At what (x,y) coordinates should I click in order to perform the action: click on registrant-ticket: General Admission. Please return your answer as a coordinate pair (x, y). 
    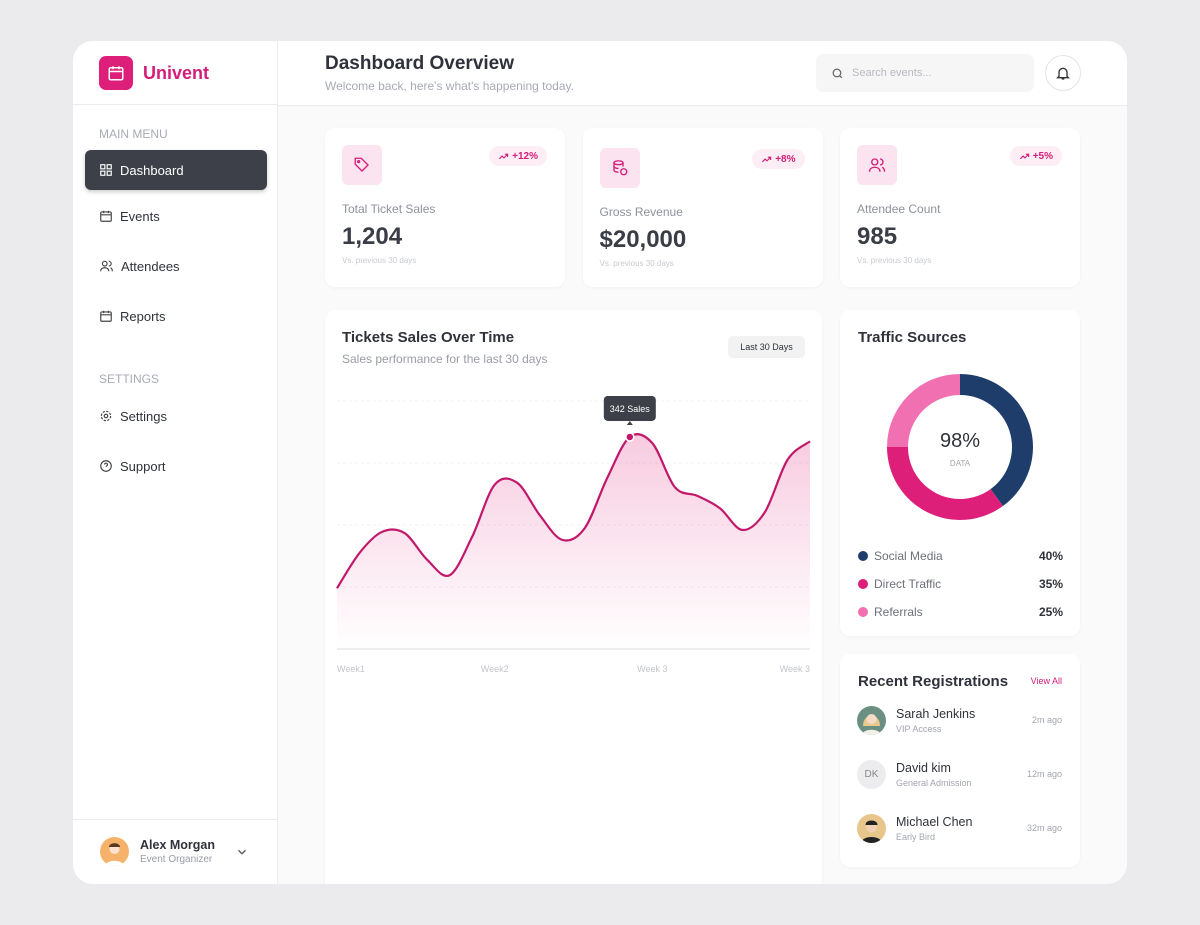
    Looking at the image, I should click on (934, 783).